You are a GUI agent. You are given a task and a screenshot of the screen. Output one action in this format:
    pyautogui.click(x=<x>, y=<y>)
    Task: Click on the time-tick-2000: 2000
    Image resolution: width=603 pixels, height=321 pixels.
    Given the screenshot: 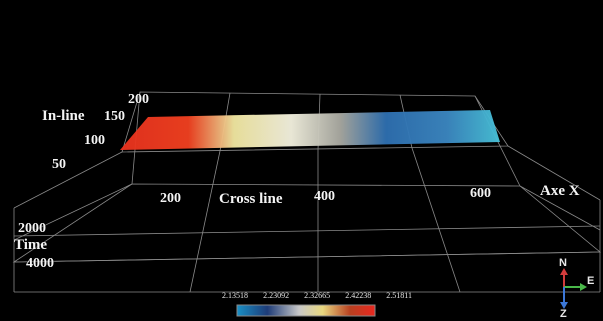 What is the action you would take?
    pyautogui.click(x=32, y=228)
    